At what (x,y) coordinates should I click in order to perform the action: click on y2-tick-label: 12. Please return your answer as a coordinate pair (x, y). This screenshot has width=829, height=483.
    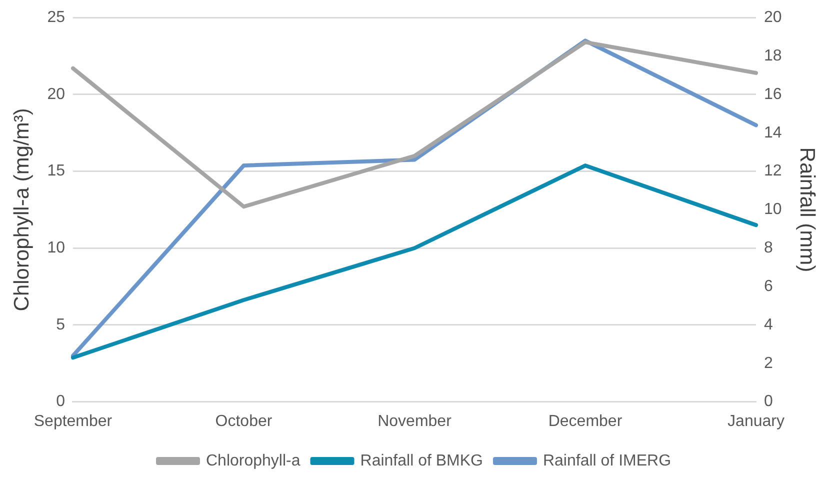
    Looking at the image, I should click on (773, 171).